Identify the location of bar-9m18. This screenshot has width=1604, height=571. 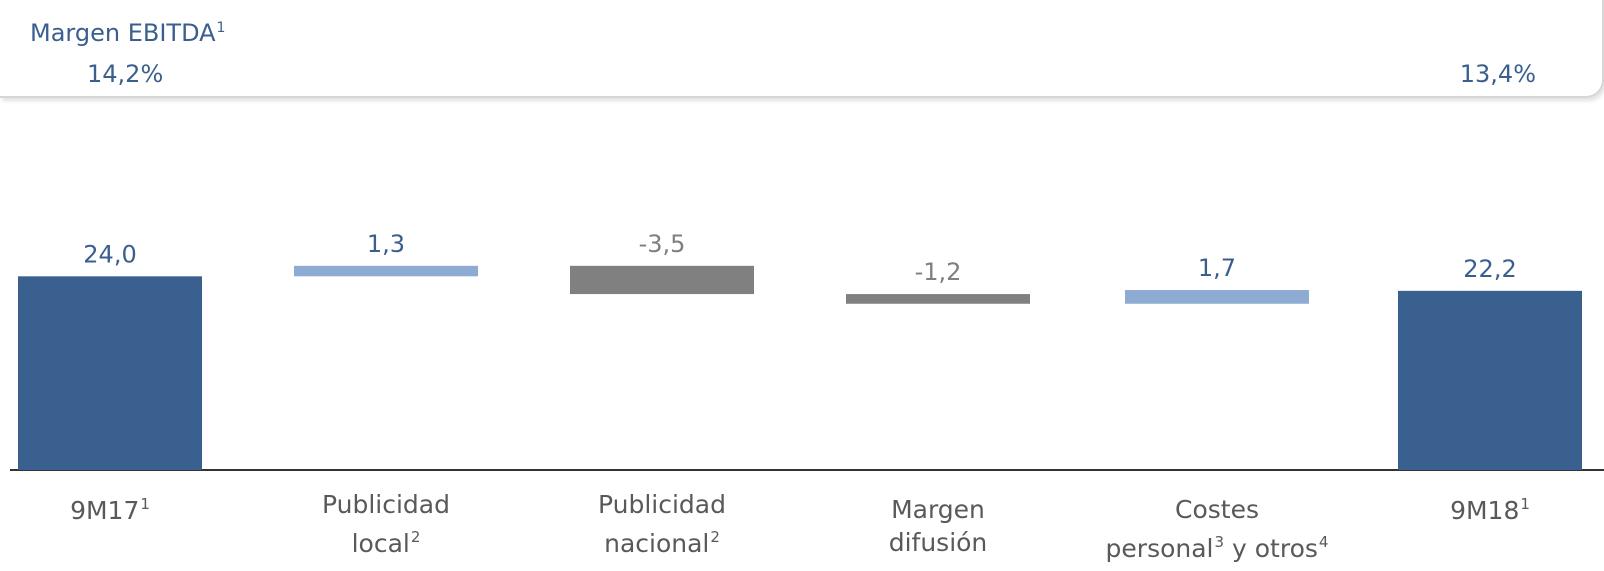
(1490, 380).